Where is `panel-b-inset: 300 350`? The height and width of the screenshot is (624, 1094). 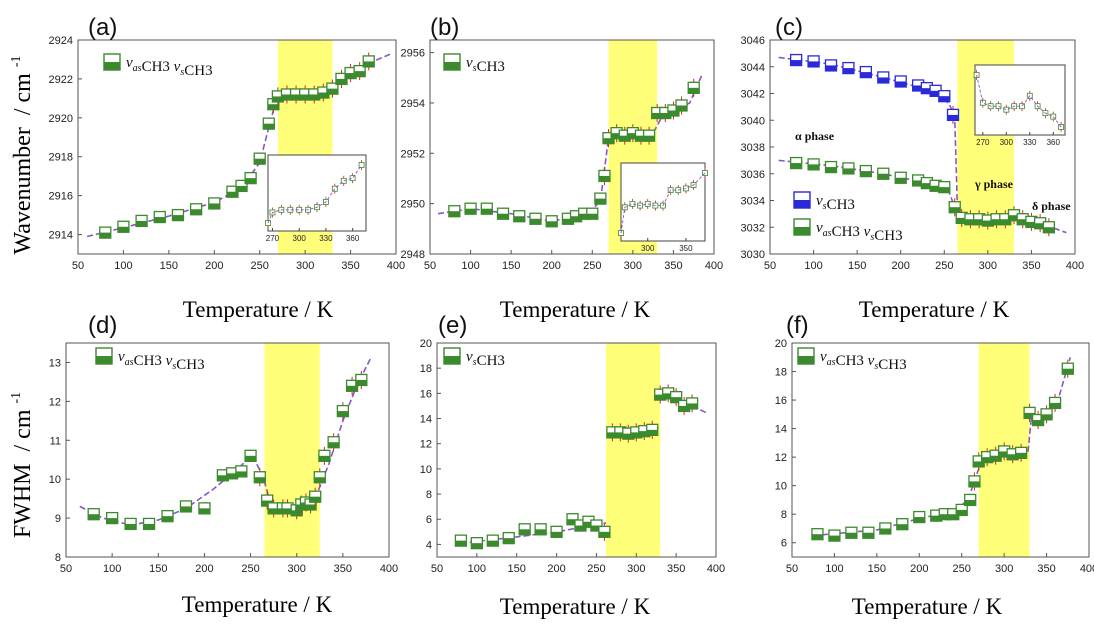 panel-b-inset: 300 350 is located at coordinates (663, 207).